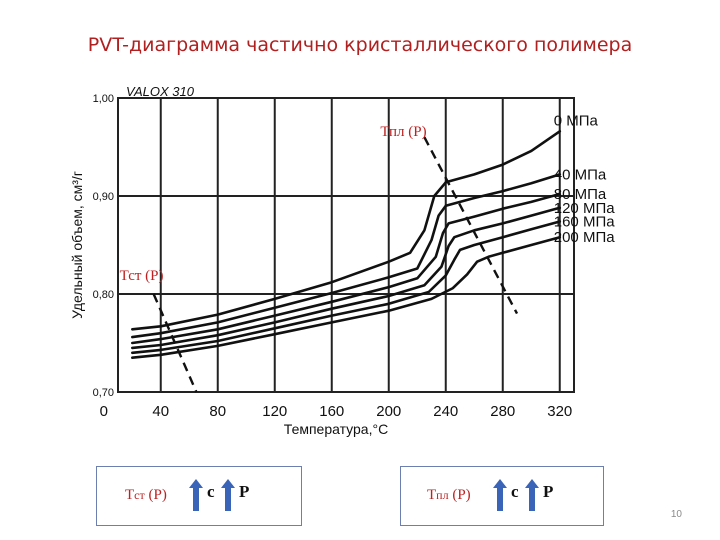  Describe the element at coordinates (146, 495) in the screenshot. I see `tst-box-label: Тст (Р)` at that location.